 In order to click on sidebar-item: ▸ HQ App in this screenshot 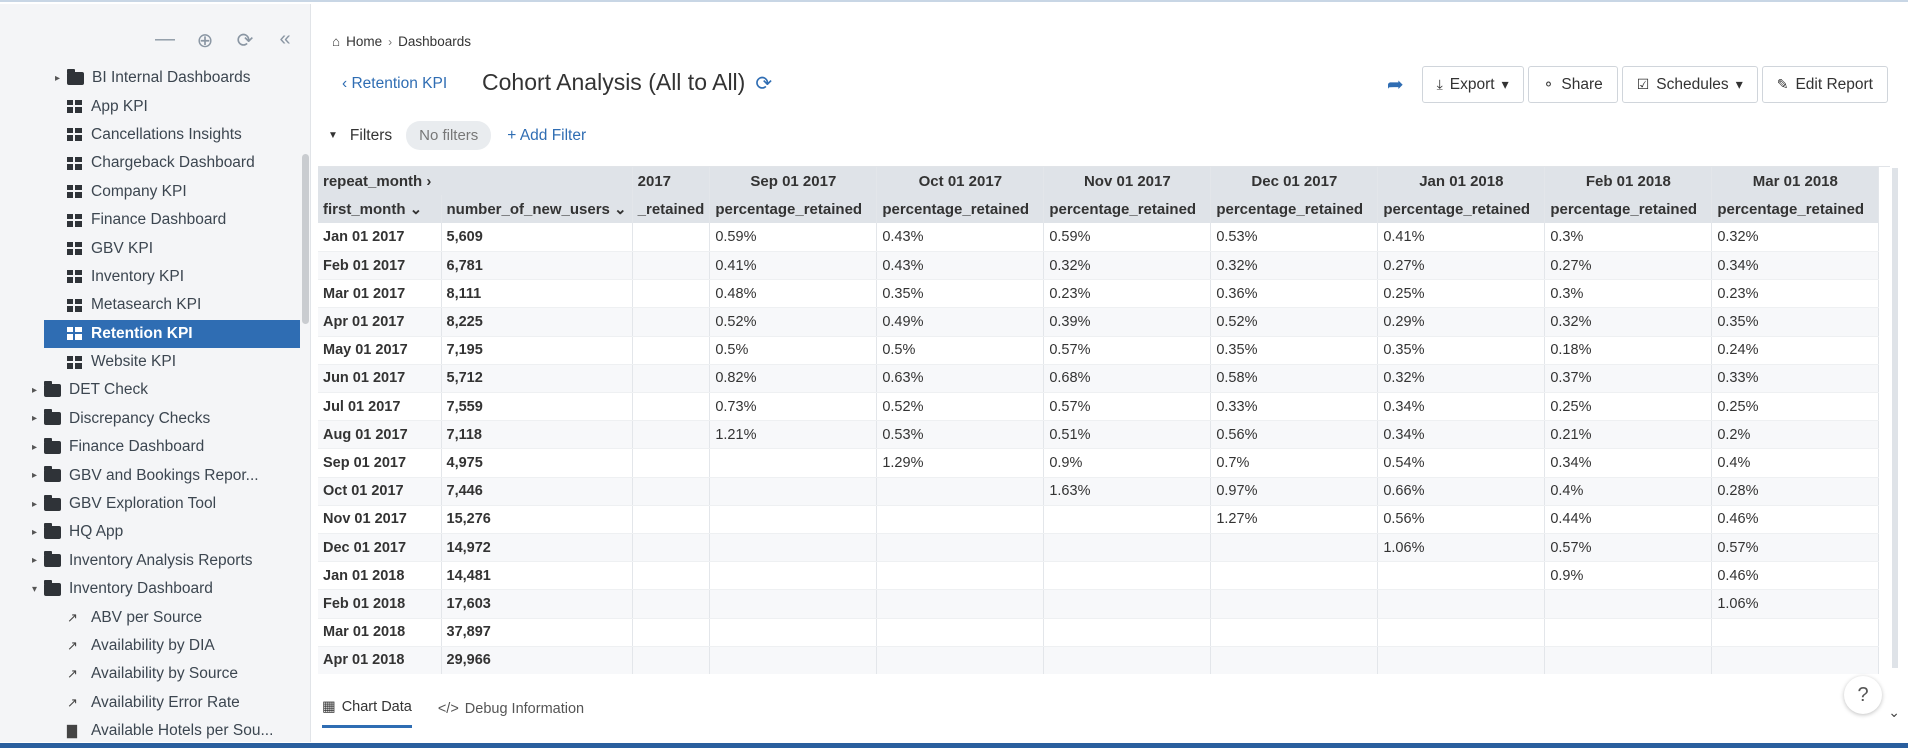, I will do `click(150, 532)`.